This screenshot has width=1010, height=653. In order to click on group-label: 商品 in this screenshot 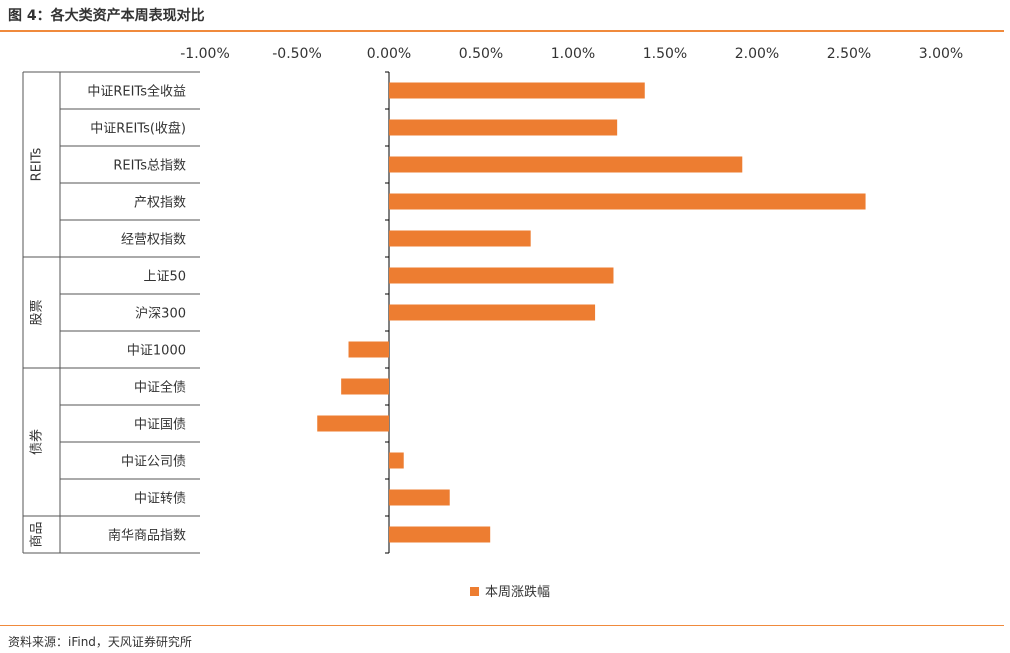, I will do `click(37, 534)`.